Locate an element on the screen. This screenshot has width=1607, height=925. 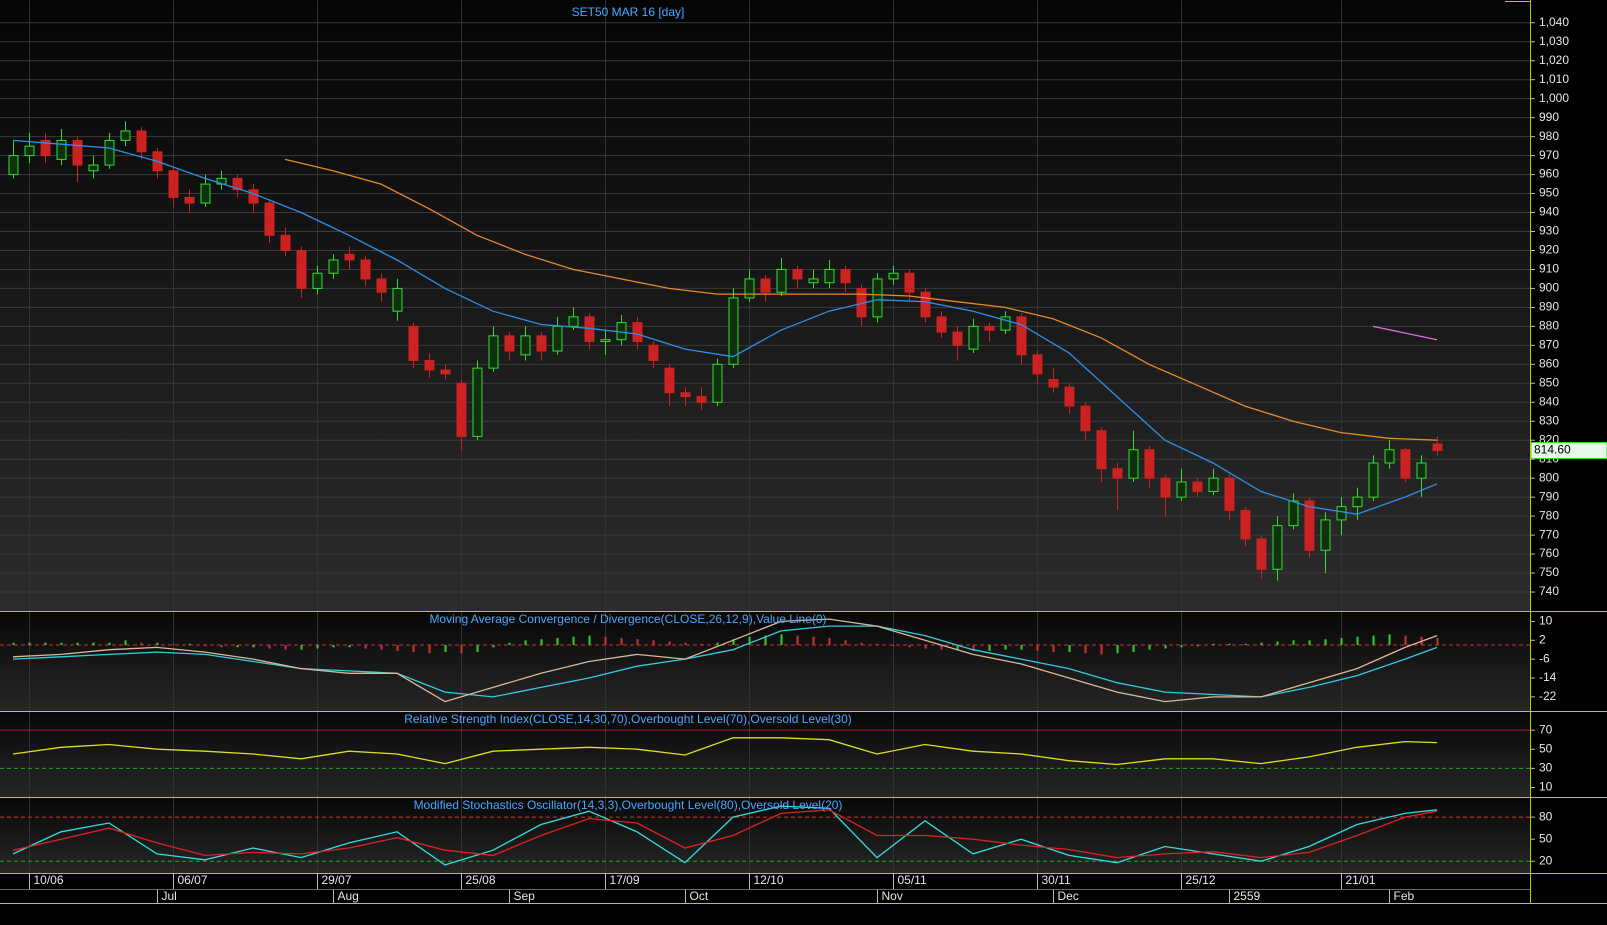
stoch-panel-bg is located at coordinates (765, 835).